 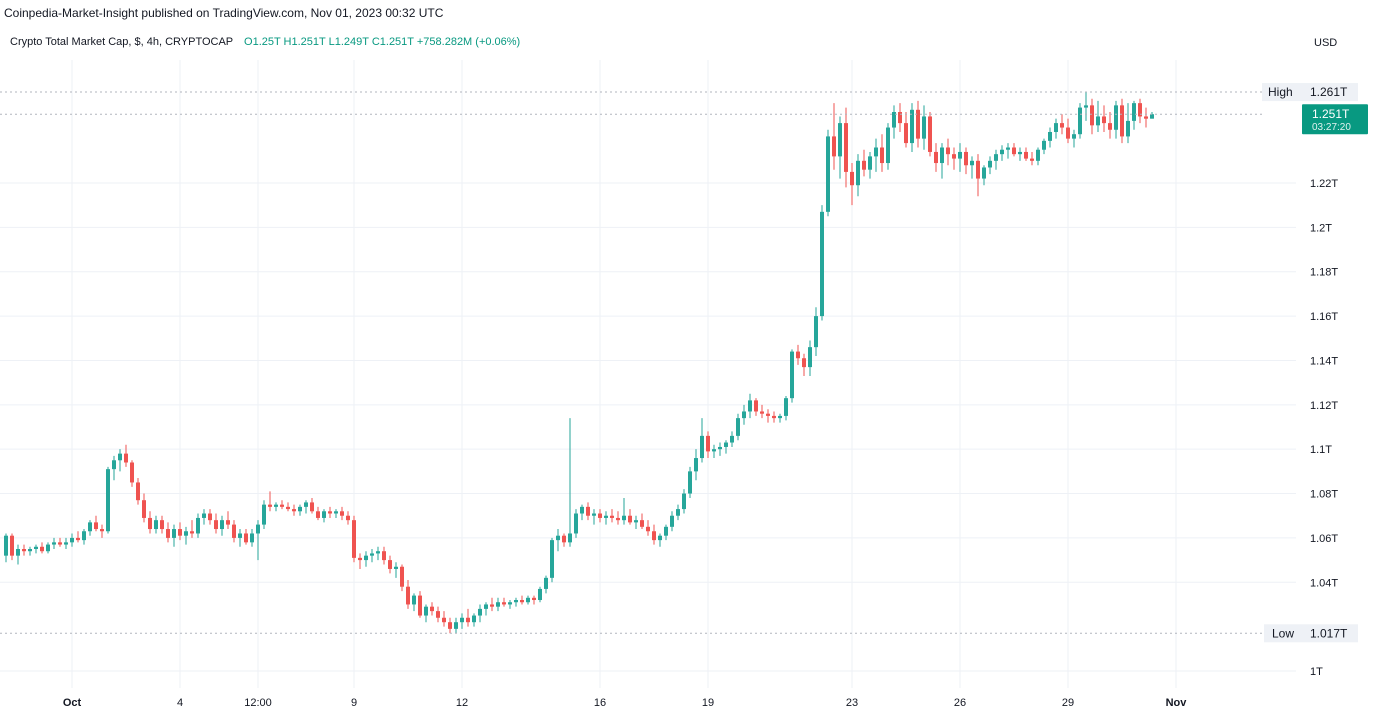 What do you see at coordinates (1326, 43) in the screenshot?
I see `currency-label: USD` at bounding box center [1326, 43].